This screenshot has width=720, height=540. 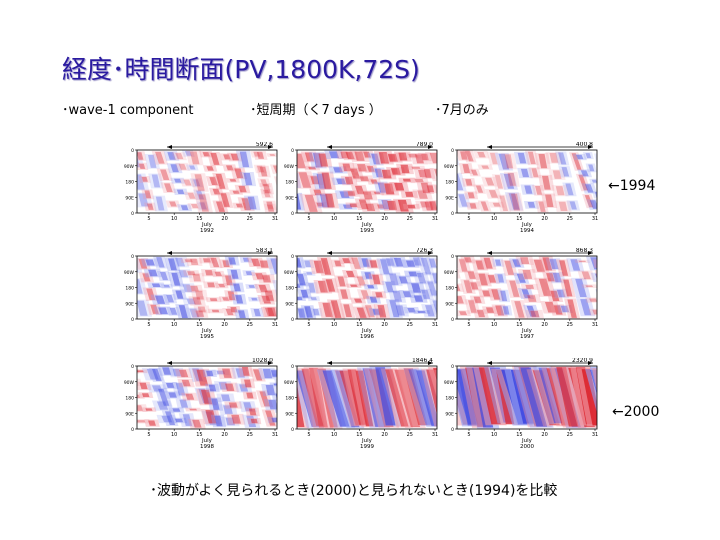 What do you see at coordinates (207, 337) in the screenshot?
I see `panel-year-label: 1995` at bounding box center [207, 337].